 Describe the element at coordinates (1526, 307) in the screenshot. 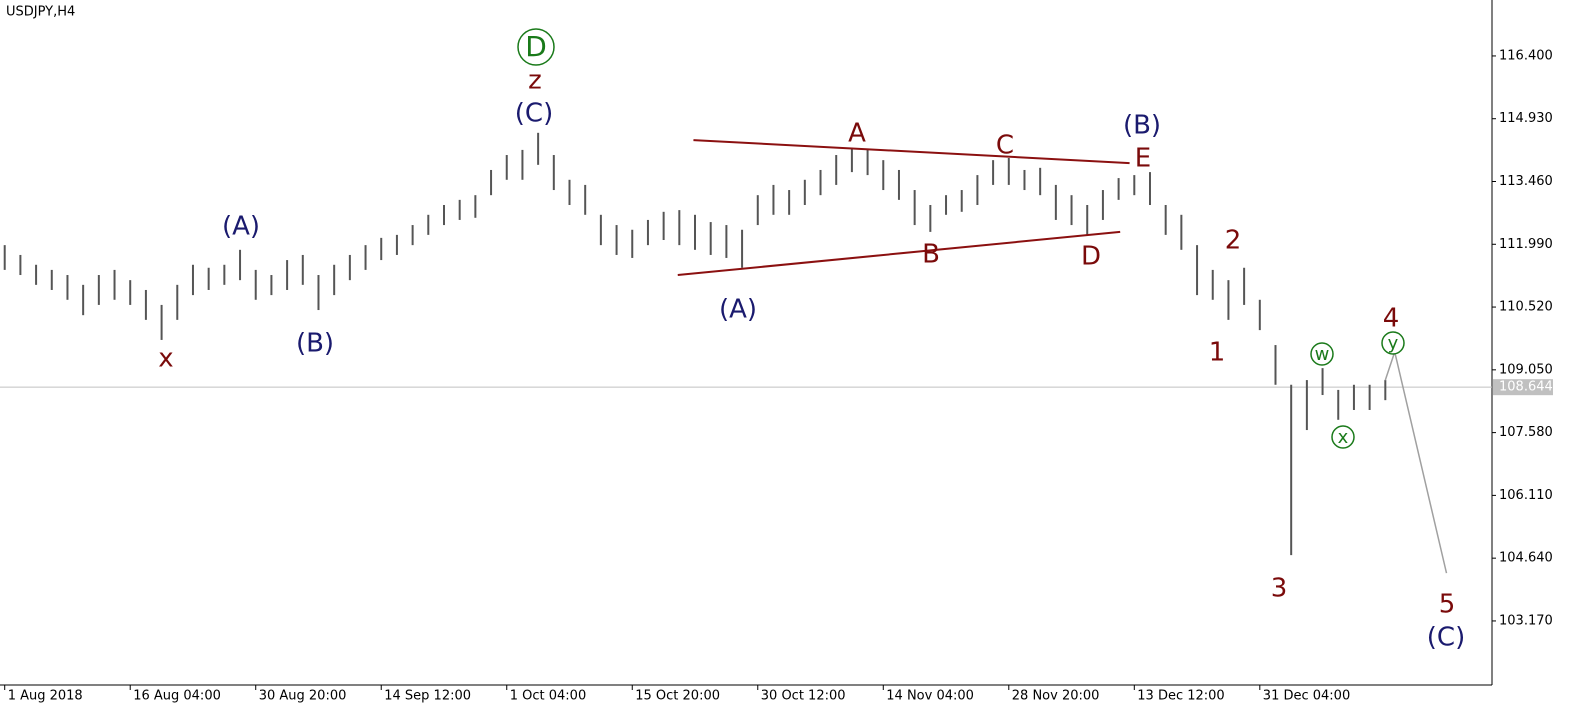

I see `y-tick-label: 110.520` at that location.